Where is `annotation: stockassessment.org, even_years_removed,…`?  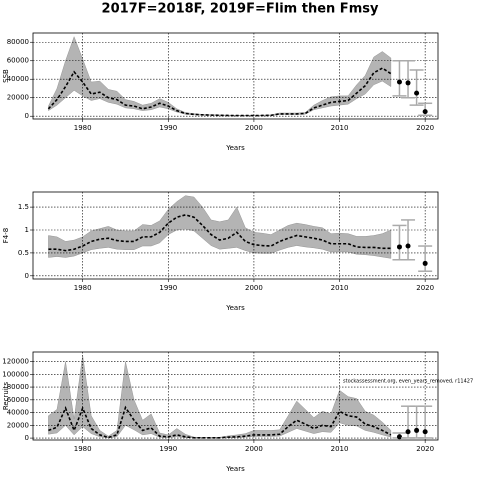
annotation: stockassessment.org, even_years_removed,… is located at coordinates (408, 382).